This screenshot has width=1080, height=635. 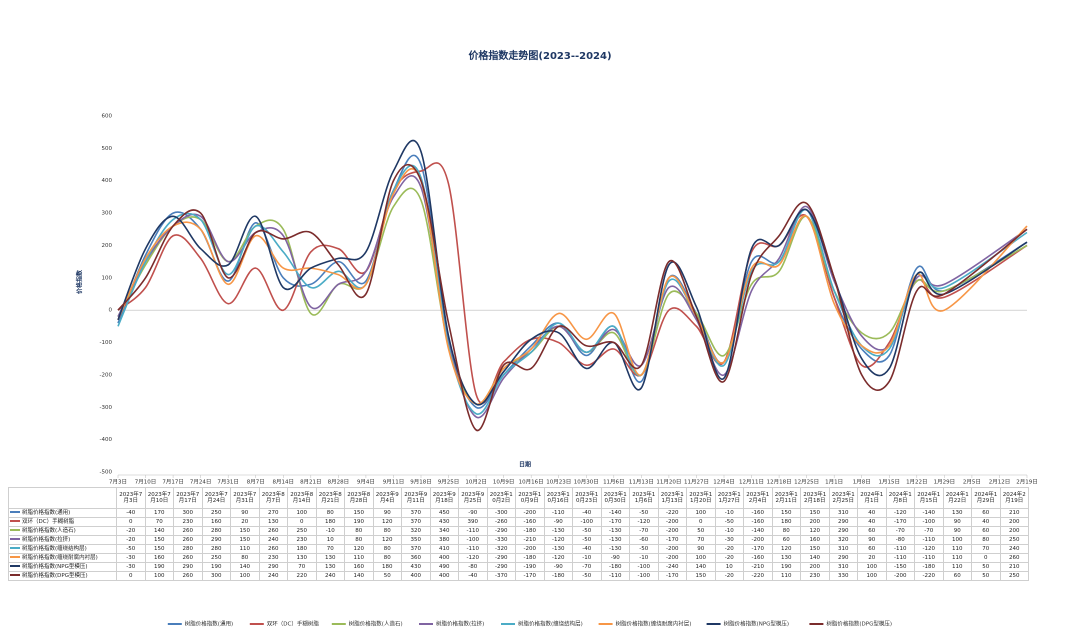 I want to click on x-tick-label: 9月11日, so click(x=394, y=482).